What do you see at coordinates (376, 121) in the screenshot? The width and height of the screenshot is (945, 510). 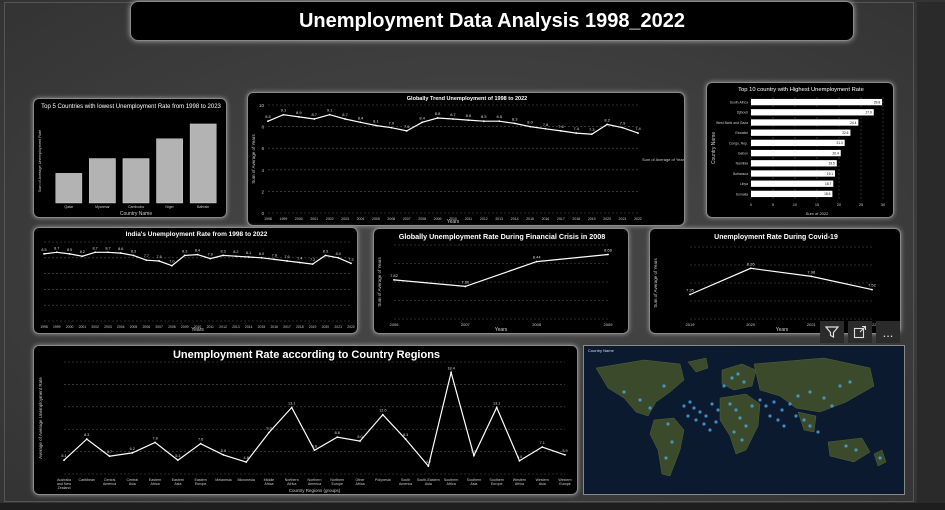 I see `data-label: 8.1` at bounding box center [376, 121].